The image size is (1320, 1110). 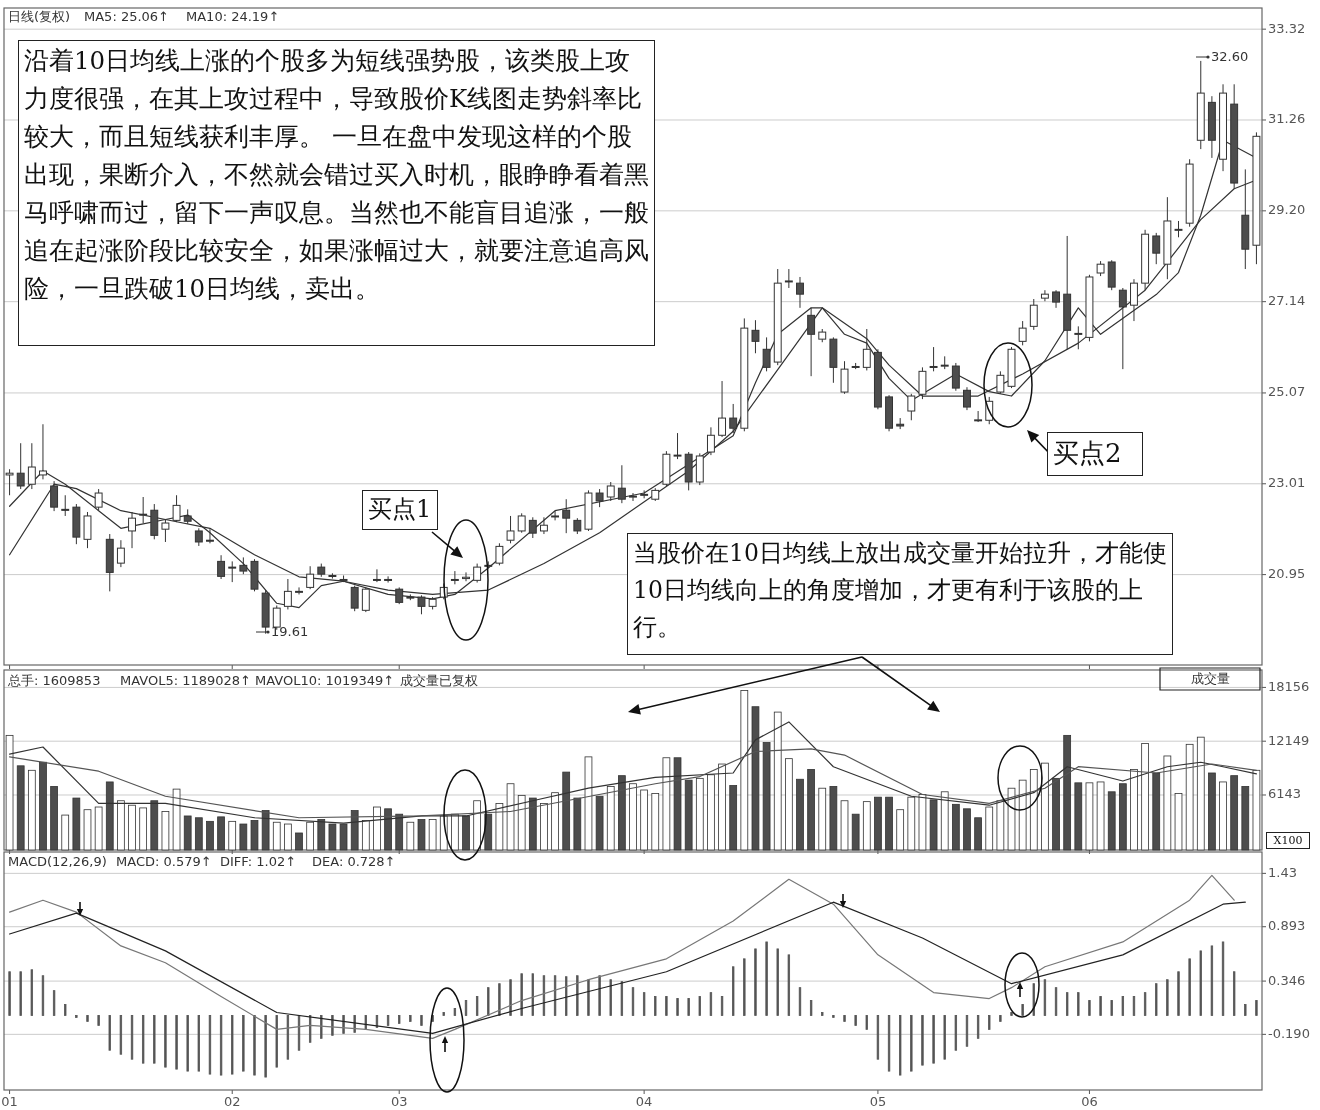 What do you see at coordinates (185, 680) in the screenshot?
I see `annotation: MAVOL5: 1189028↑` at bounding box center [185, 680].